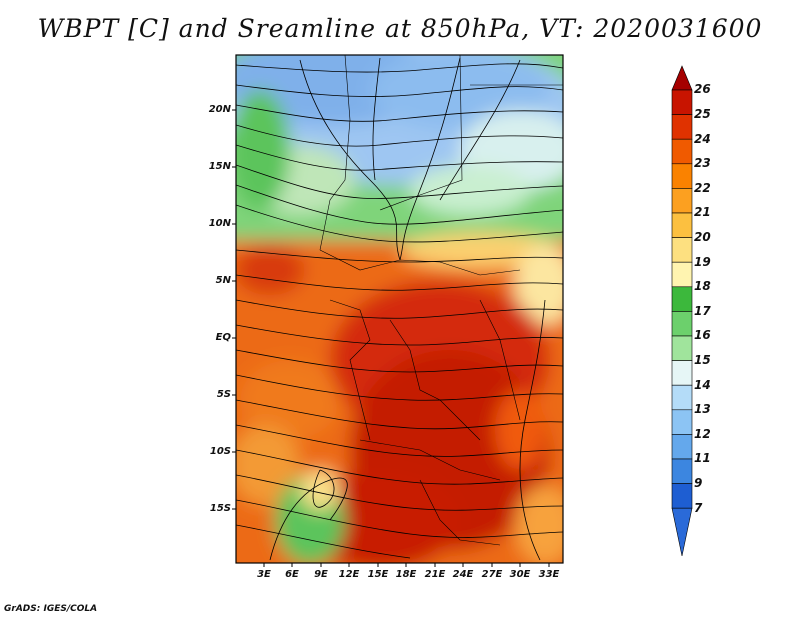 The height and width of the screenshot is (618, 800). What do you see at coordinates (702, 360) in the screenshot?
I see `colorbar-label: 15` at bounding box center [702, 360].